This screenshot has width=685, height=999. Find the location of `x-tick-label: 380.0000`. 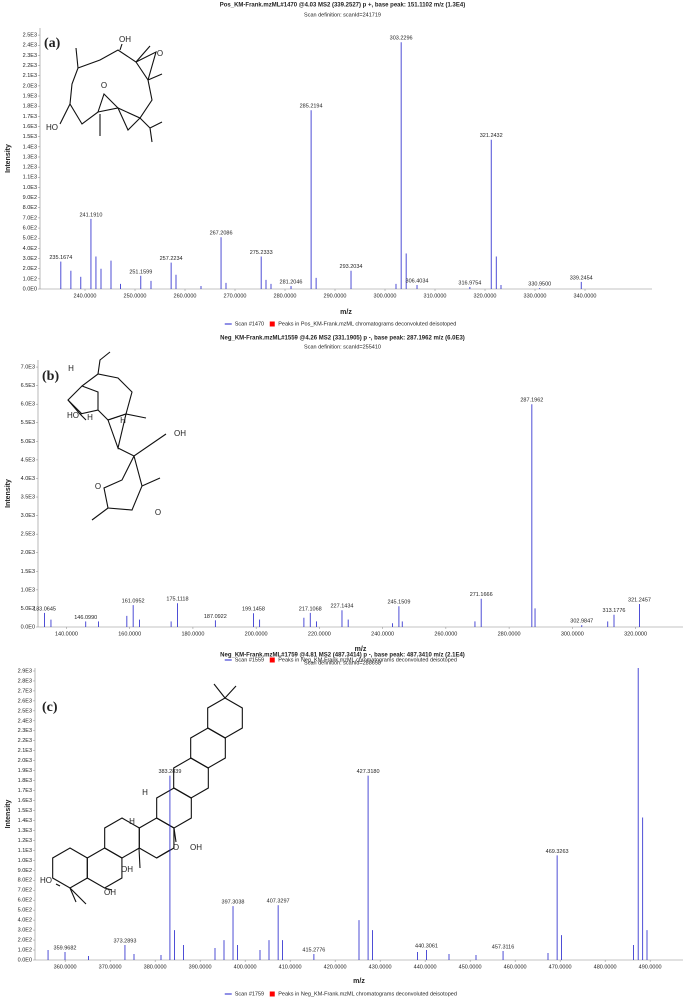

x-tick-label: 380.0000 is located at coordinates (155, 967).